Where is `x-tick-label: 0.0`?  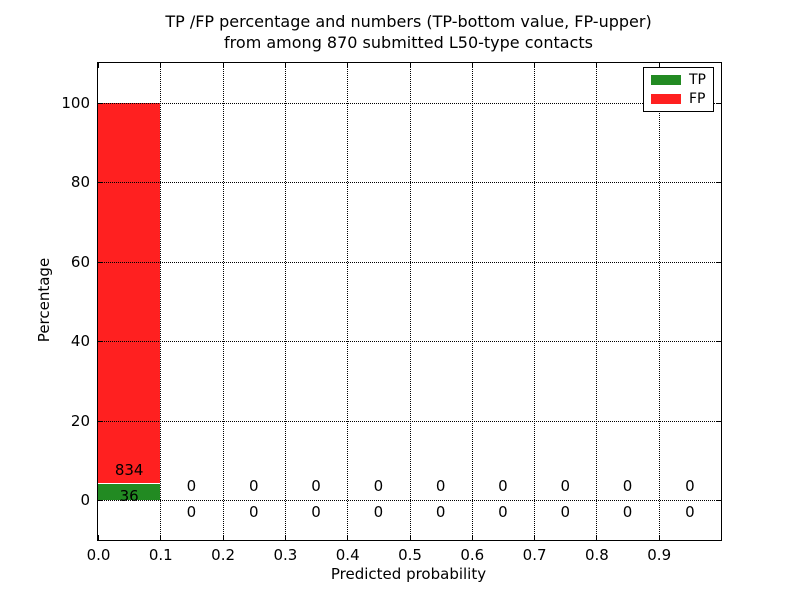
x-tick-label: 0.0 is located at coordinates (98, 555).